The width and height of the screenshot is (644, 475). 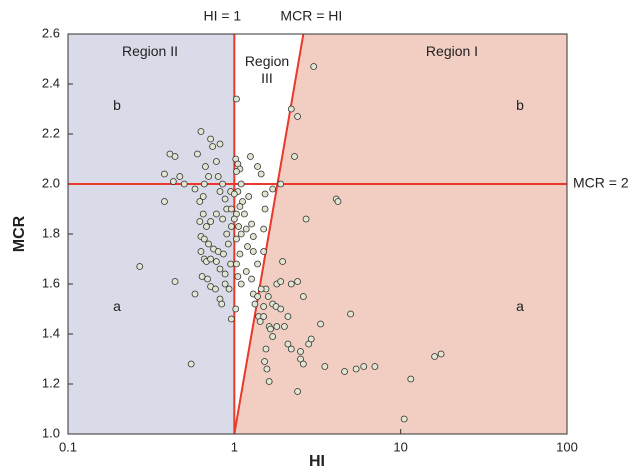 I want to click on annotation-text: b, so click(x=520, y=105).